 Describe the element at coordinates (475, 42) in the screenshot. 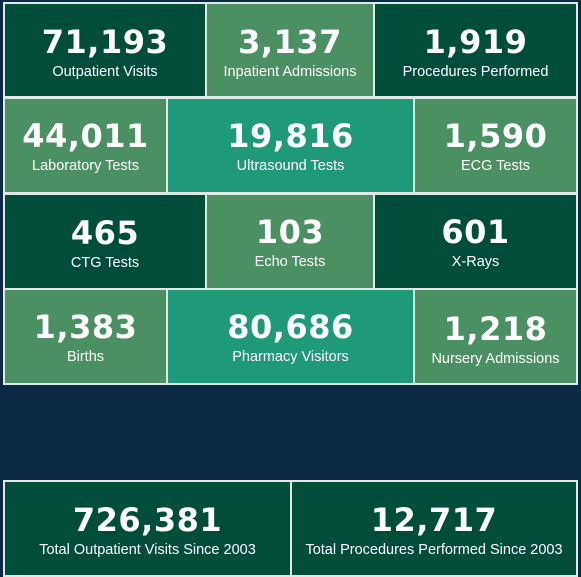

I see `stat-value: 1,919` at that location.